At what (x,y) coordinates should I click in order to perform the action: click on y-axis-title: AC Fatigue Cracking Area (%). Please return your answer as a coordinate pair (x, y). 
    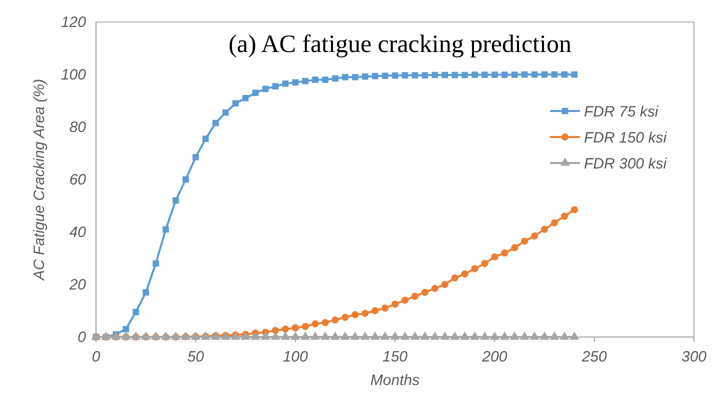
    Looking at the image, I should click on (39, 180).